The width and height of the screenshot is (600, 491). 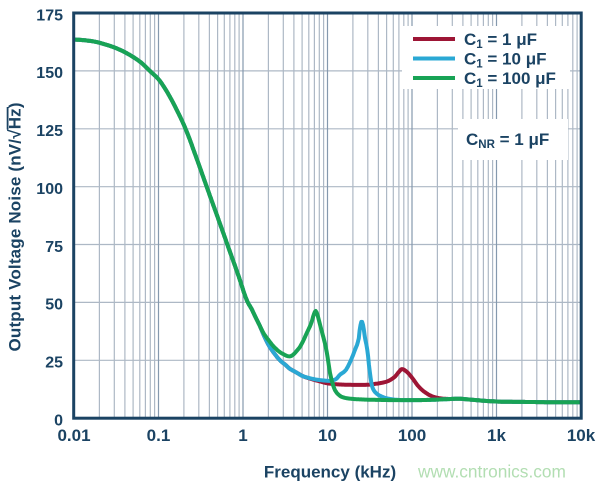 What do you see at coordinates (54, 363) in the screenshot?
I see `svg-text: 25` at bounding box center [54, 363].